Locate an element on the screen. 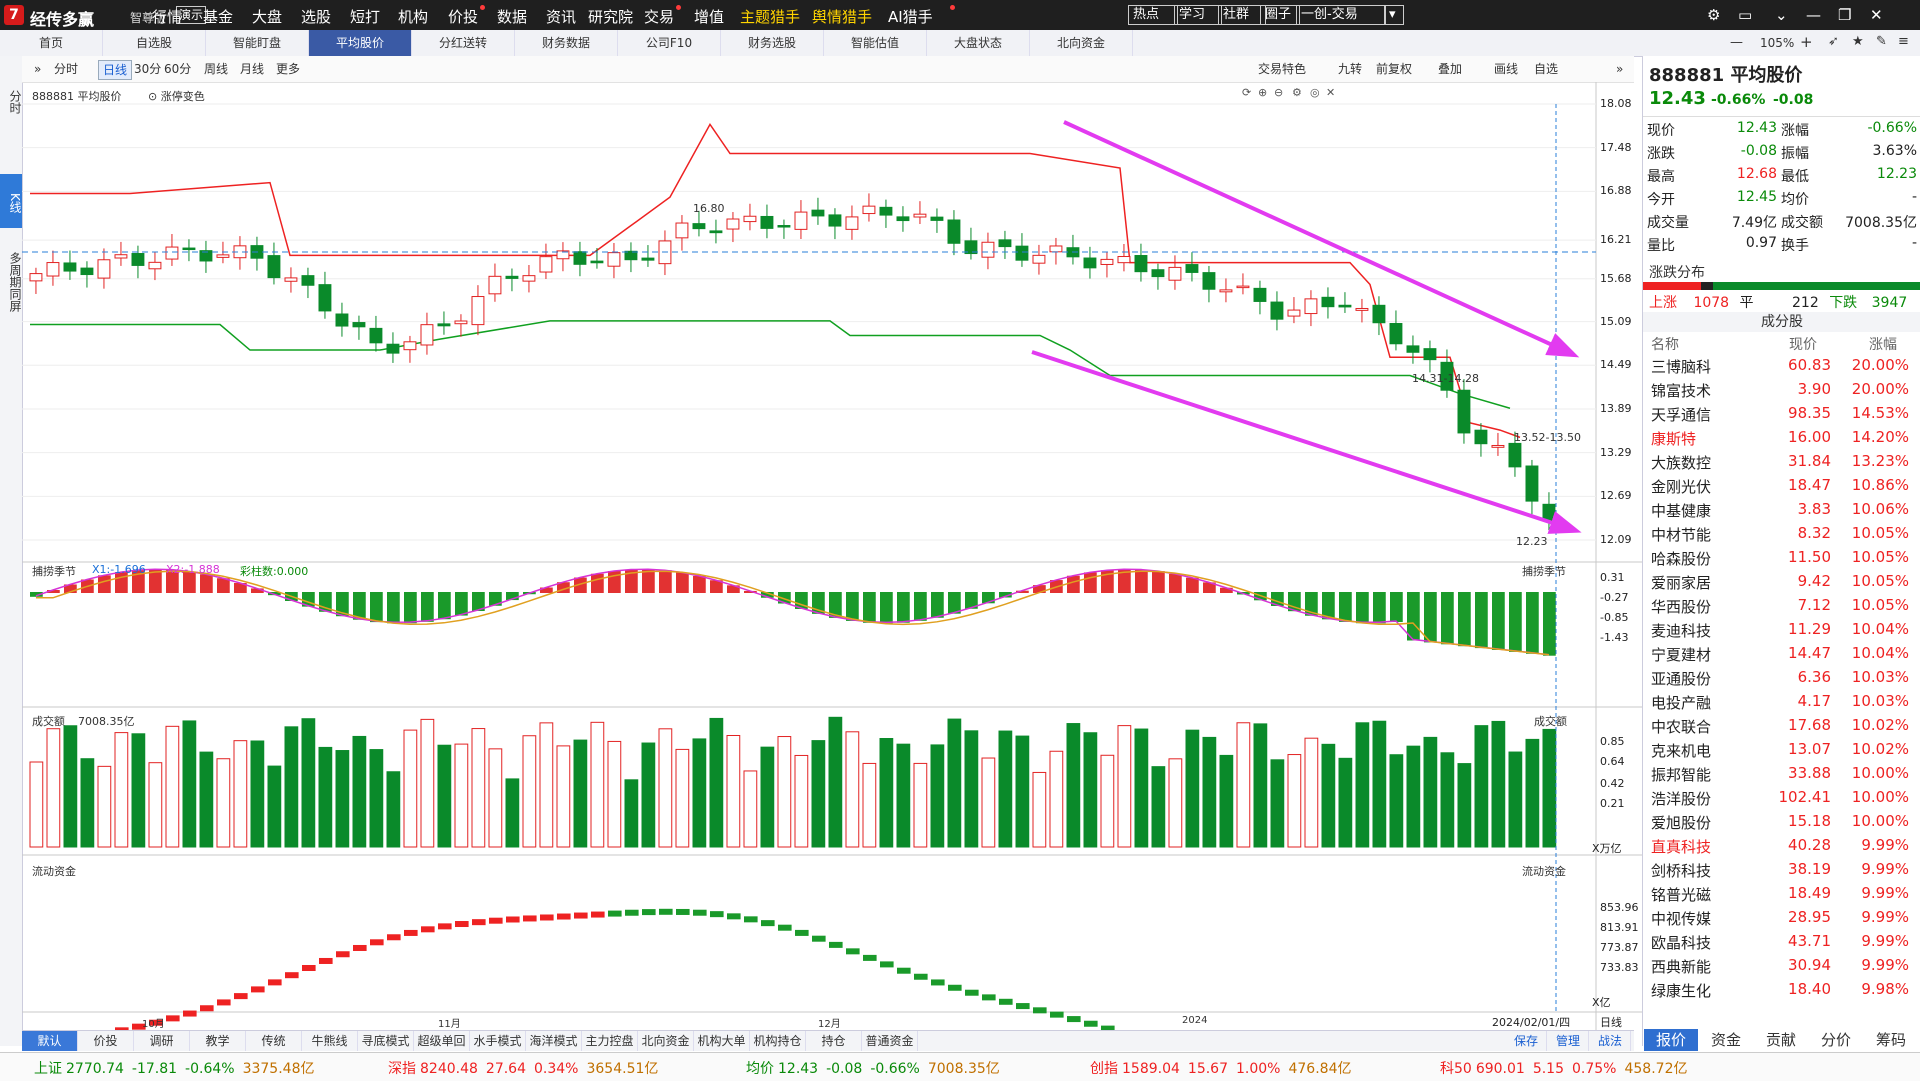 This screenshot has height=1081, width=1920. index-status-1: 深指 8240.48 27.64 0.34% 3654.51亿 is located at coordinates (523, 1068).